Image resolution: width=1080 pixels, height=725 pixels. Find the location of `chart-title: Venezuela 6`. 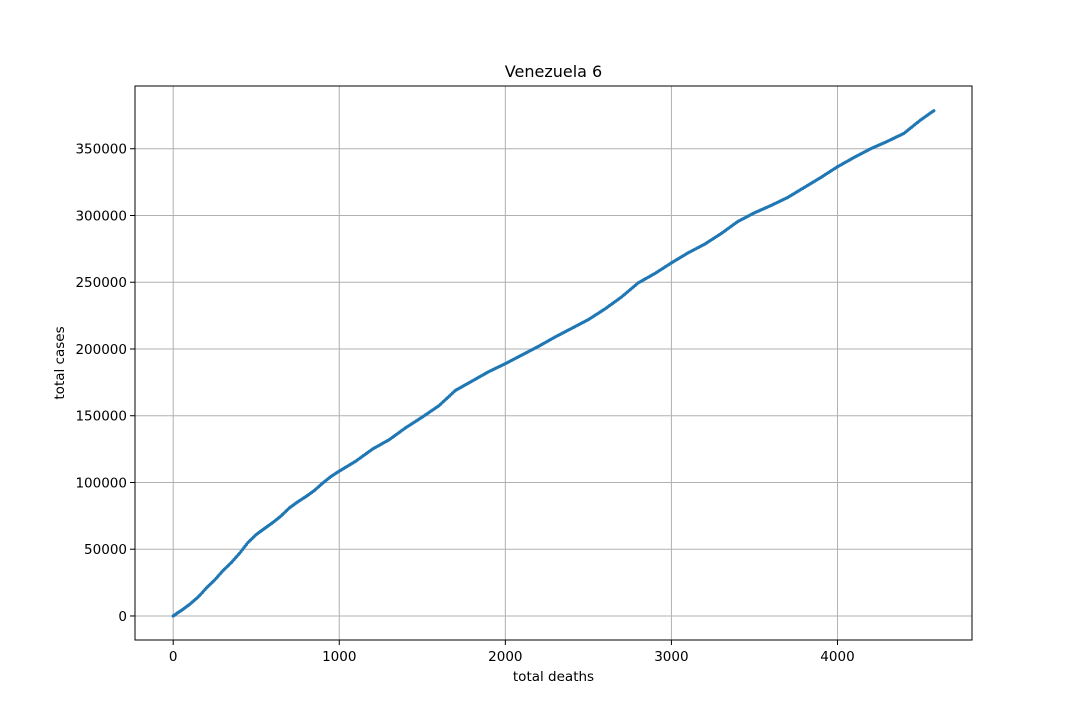

chart-title: Venezuela 6 is located at coordinates (553, 71).